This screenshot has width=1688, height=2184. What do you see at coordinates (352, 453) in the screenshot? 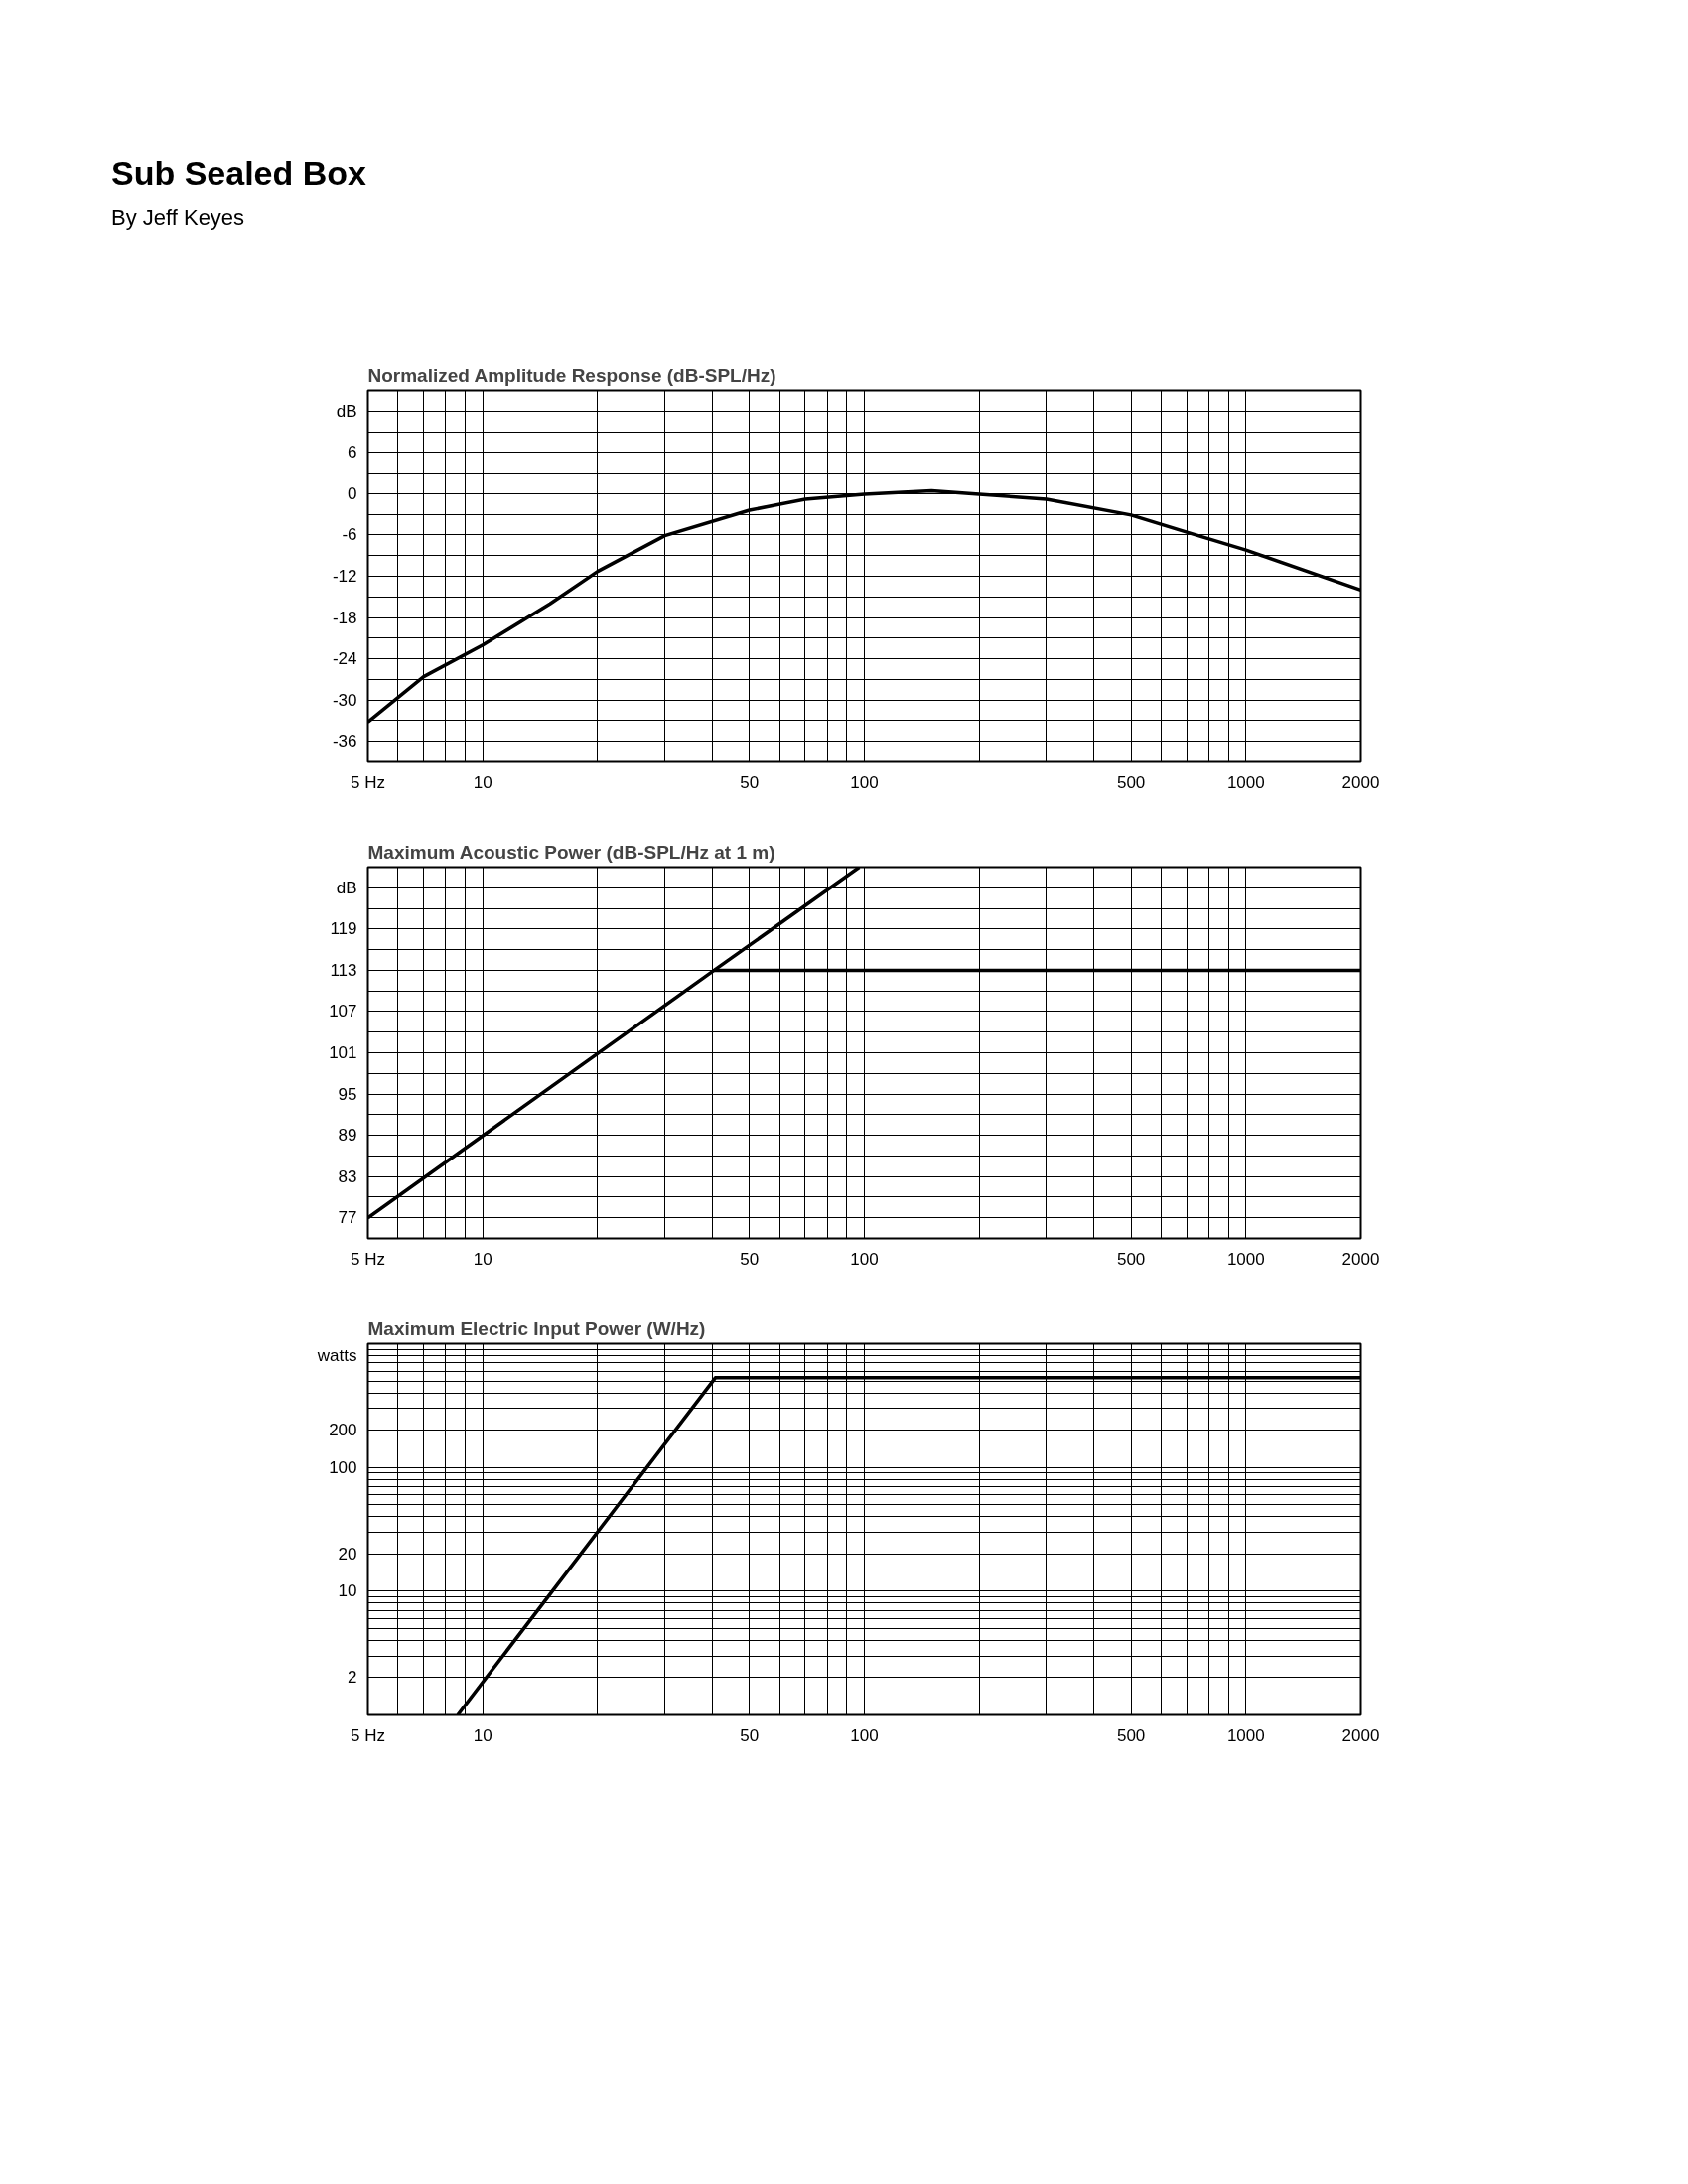
I see `y-tick-label: 6` at bounding box center [352, 453].